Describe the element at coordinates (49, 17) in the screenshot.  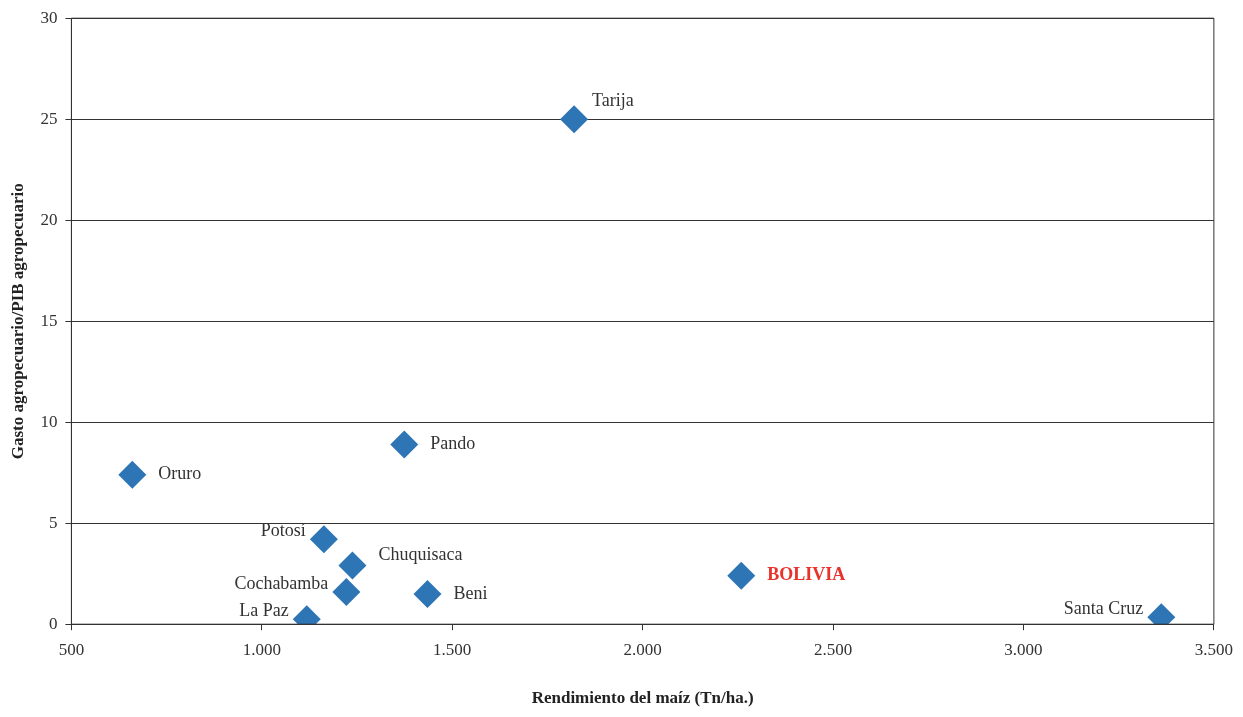
I see `y-tick-label: 30` at that location.